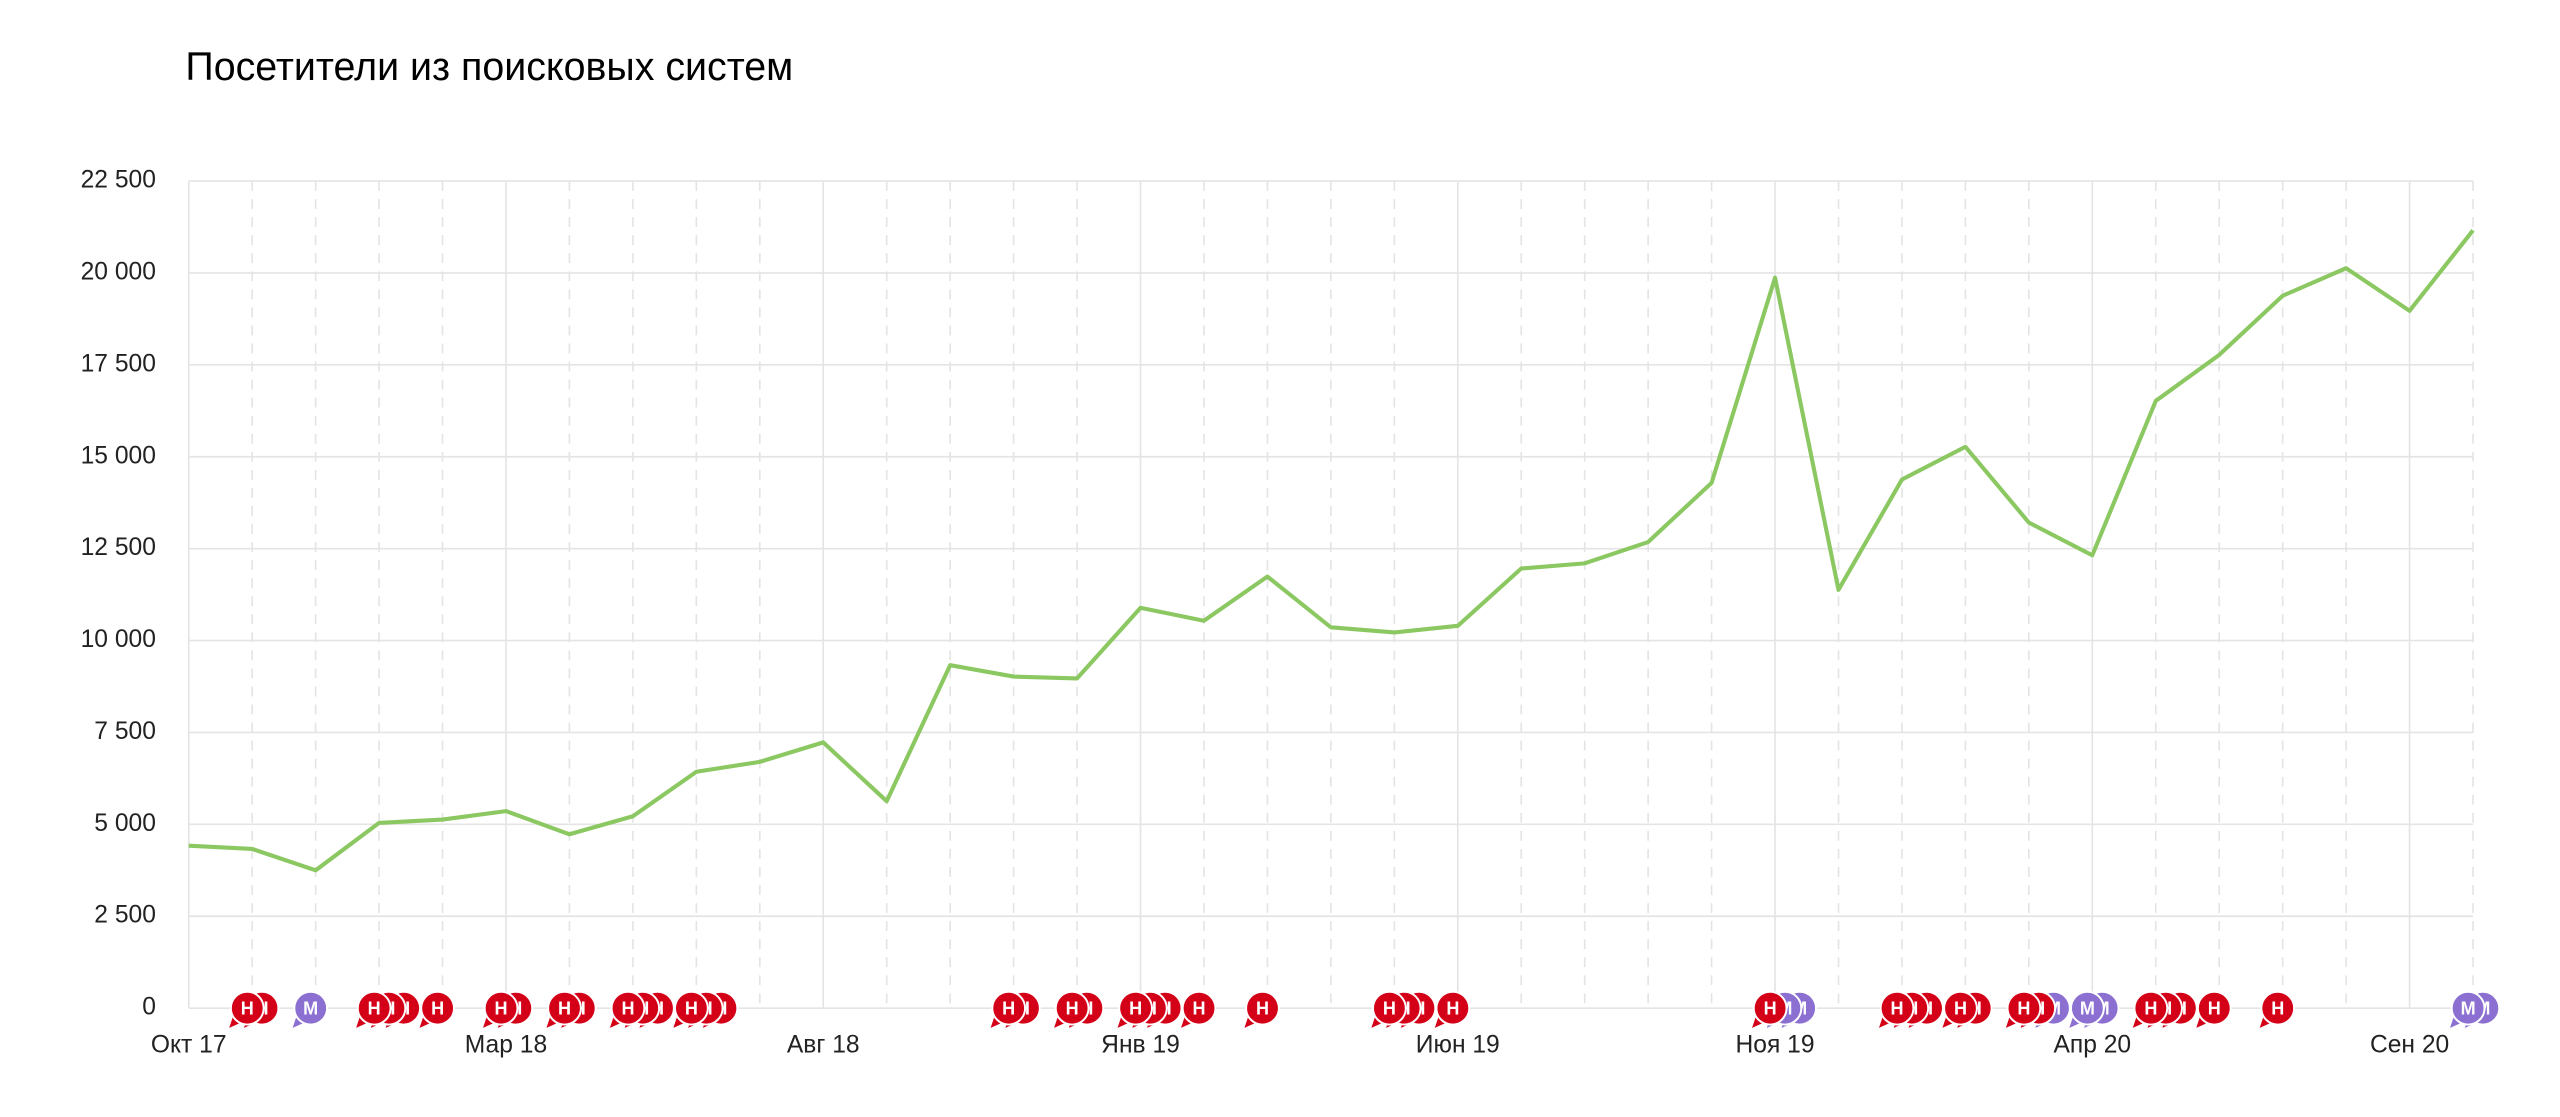 The width and height of the screenshot is (2560, 1117). I want to click on y-tick-label: 0, so click(149, 1007).